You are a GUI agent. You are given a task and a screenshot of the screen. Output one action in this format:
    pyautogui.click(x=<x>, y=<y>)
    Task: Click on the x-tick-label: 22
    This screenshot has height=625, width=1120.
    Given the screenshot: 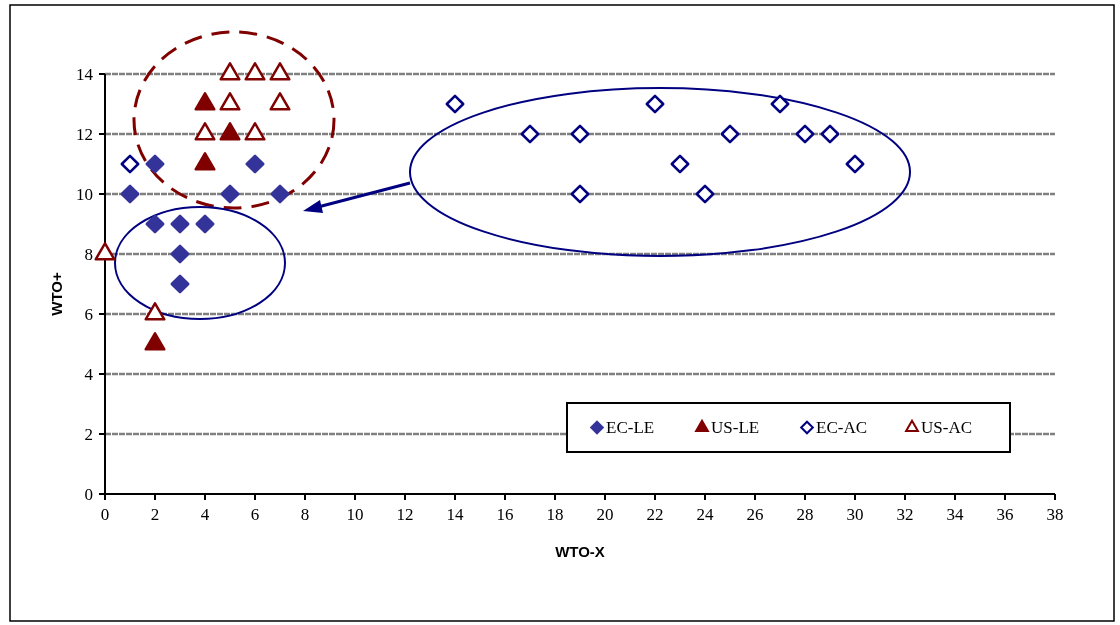 What is the action you would take?
    pyautogui.click(x=655, y=514)
    